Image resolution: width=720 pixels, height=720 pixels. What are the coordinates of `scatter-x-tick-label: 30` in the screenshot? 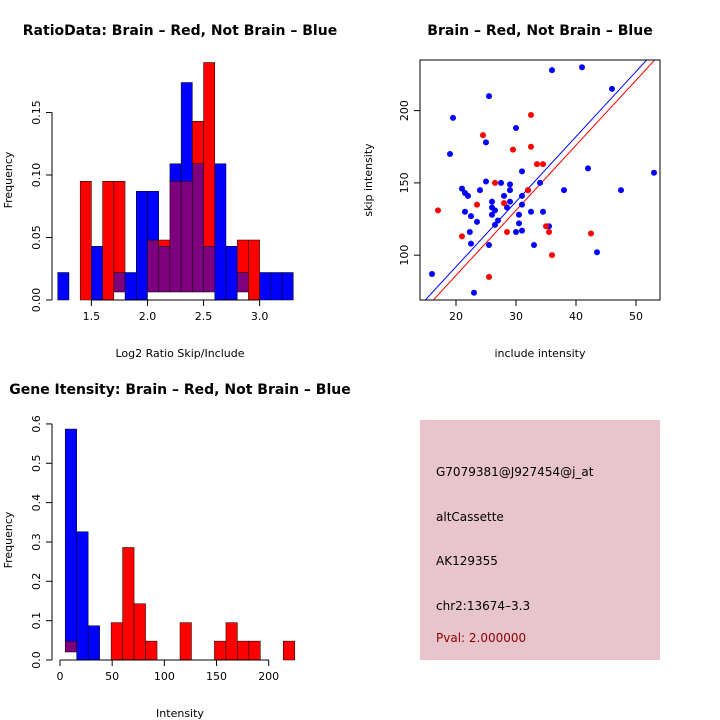 It's located at (516, 316).